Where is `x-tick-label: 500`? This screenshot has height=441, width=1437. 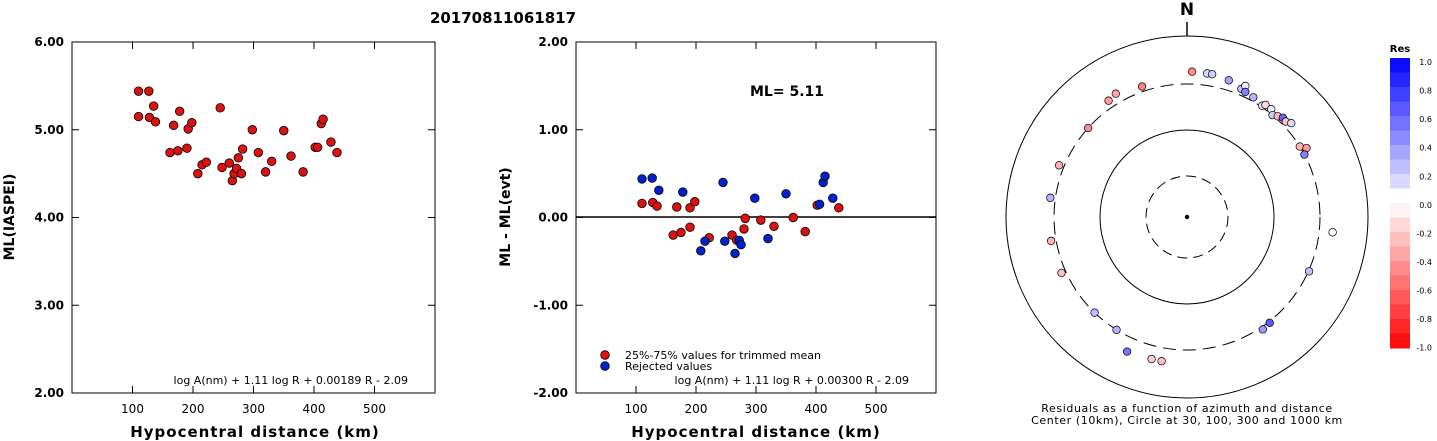
x-tick-label: 500 is located at coordinates (374, 409).